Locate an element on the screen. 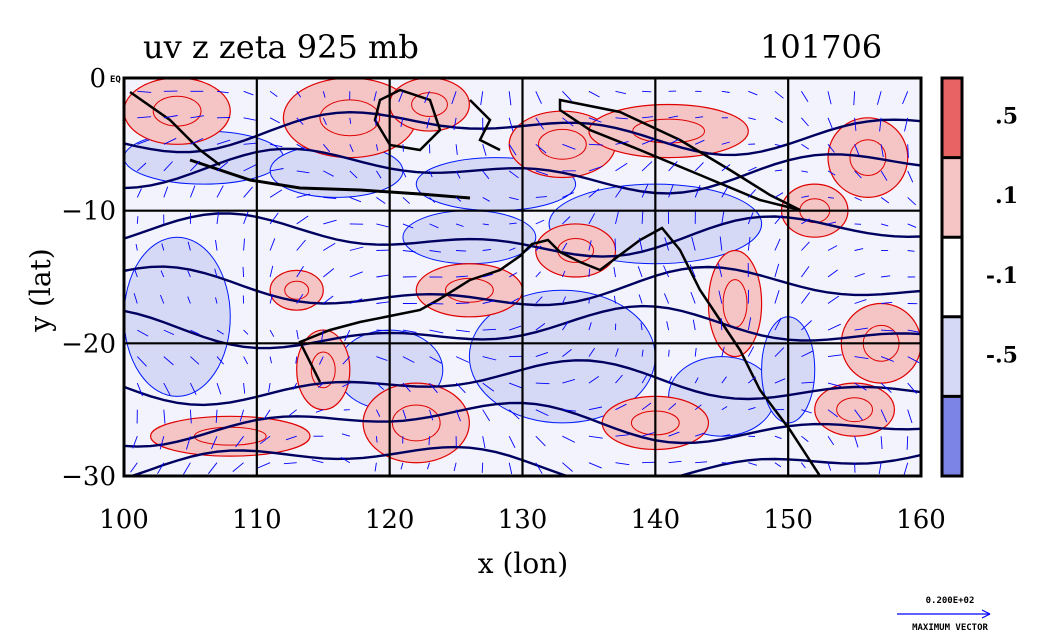 The image size is (1056, 637). colorbar-segment is located at coordinates (952, 277).